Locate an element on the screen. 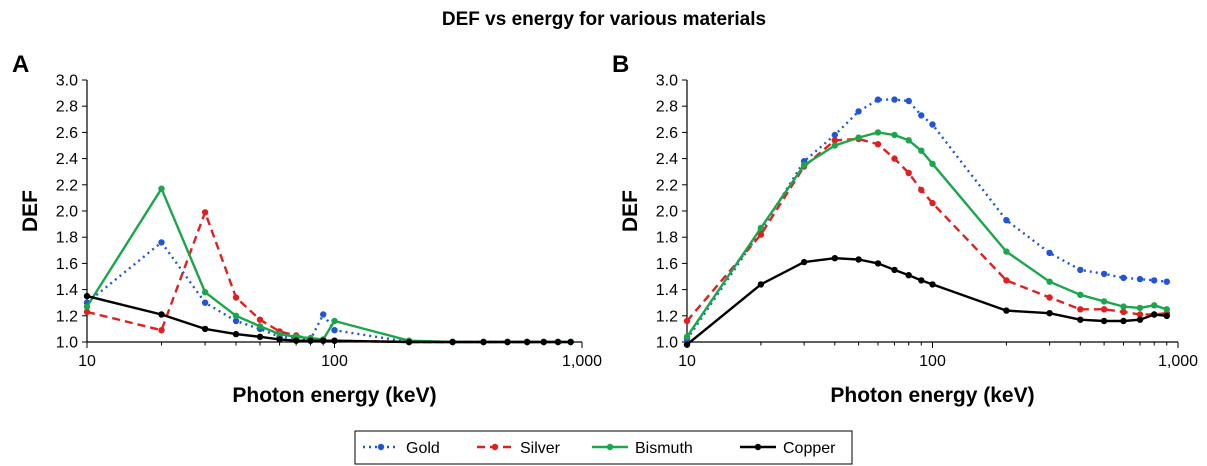 The width and height of the screenshot is (1207, 466). panel-letter: A is located at coordinates (20, 64).